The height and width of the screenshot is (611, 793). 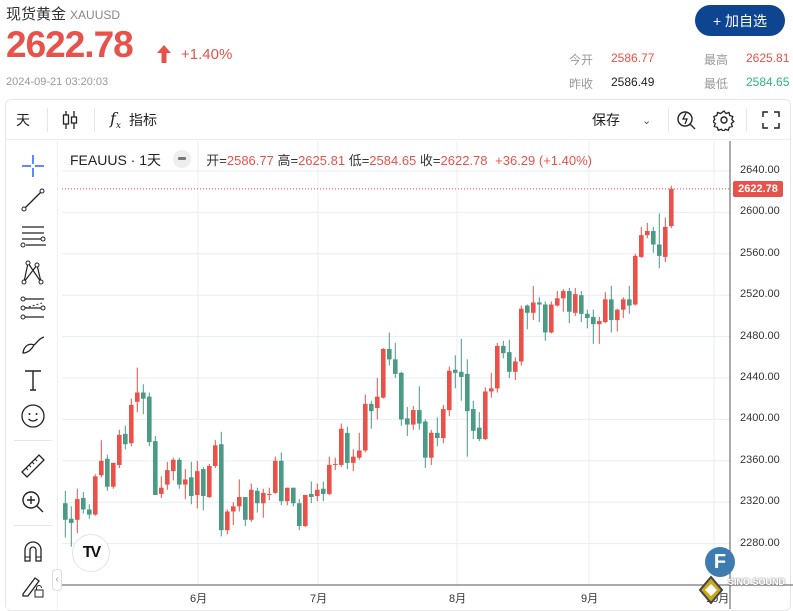 I want to click on fullscreen-button, so click(x=771, y=120).